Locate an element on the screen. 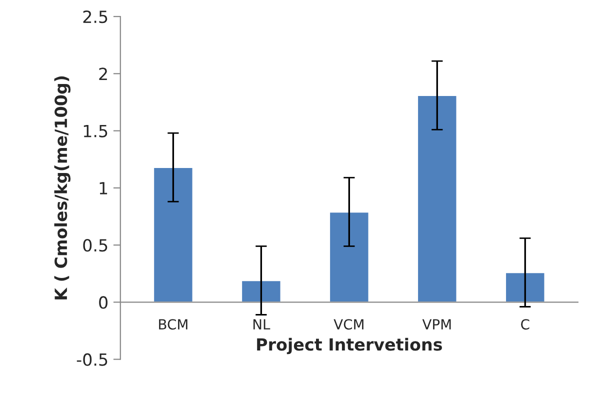  y-tick-label: 2 is located at coordinates (103, 74).